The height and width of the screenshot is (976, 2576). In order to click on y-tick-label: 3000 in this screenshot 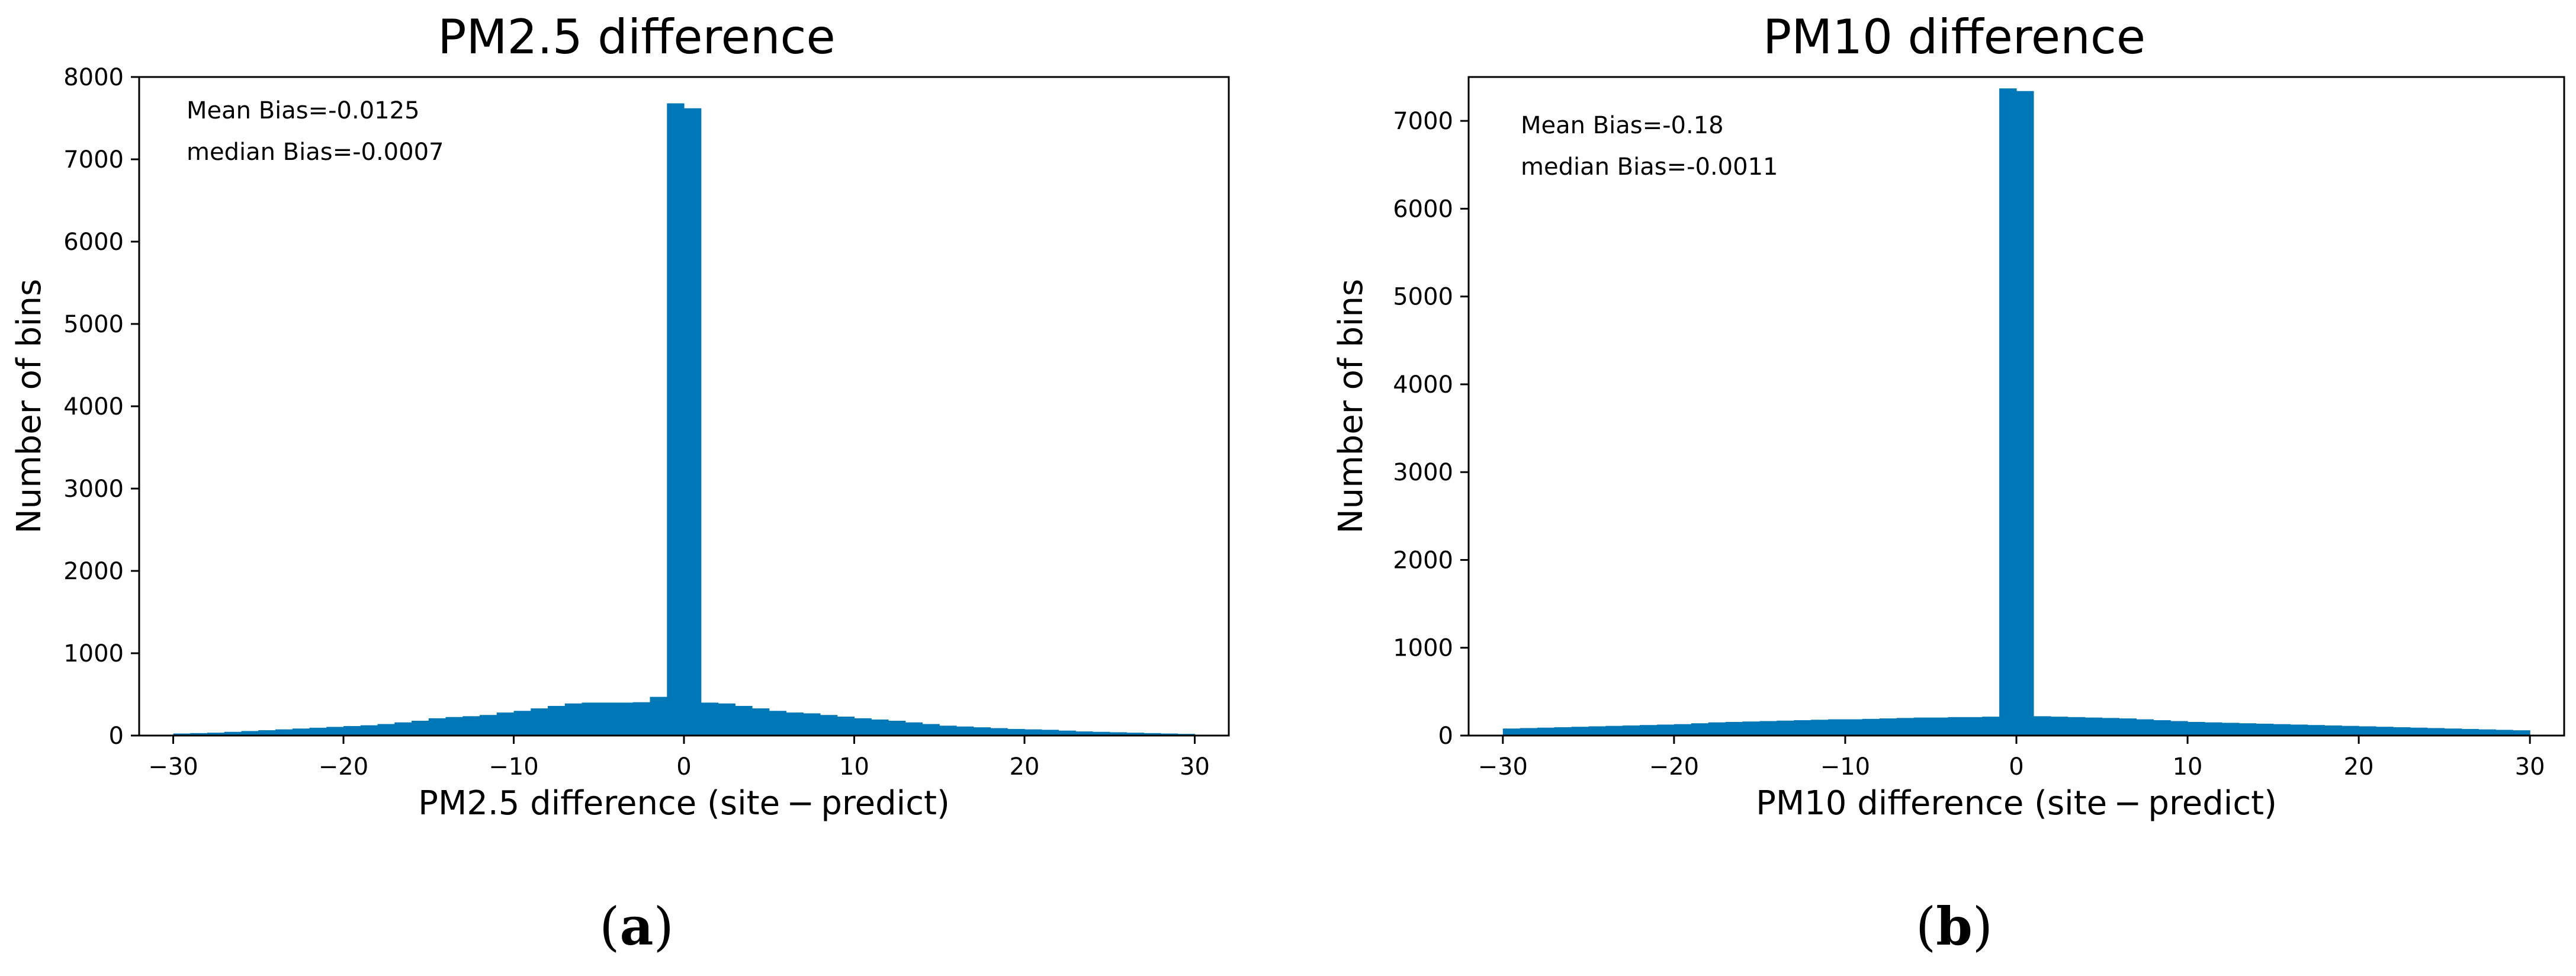, I will do `click(93, 489)`.